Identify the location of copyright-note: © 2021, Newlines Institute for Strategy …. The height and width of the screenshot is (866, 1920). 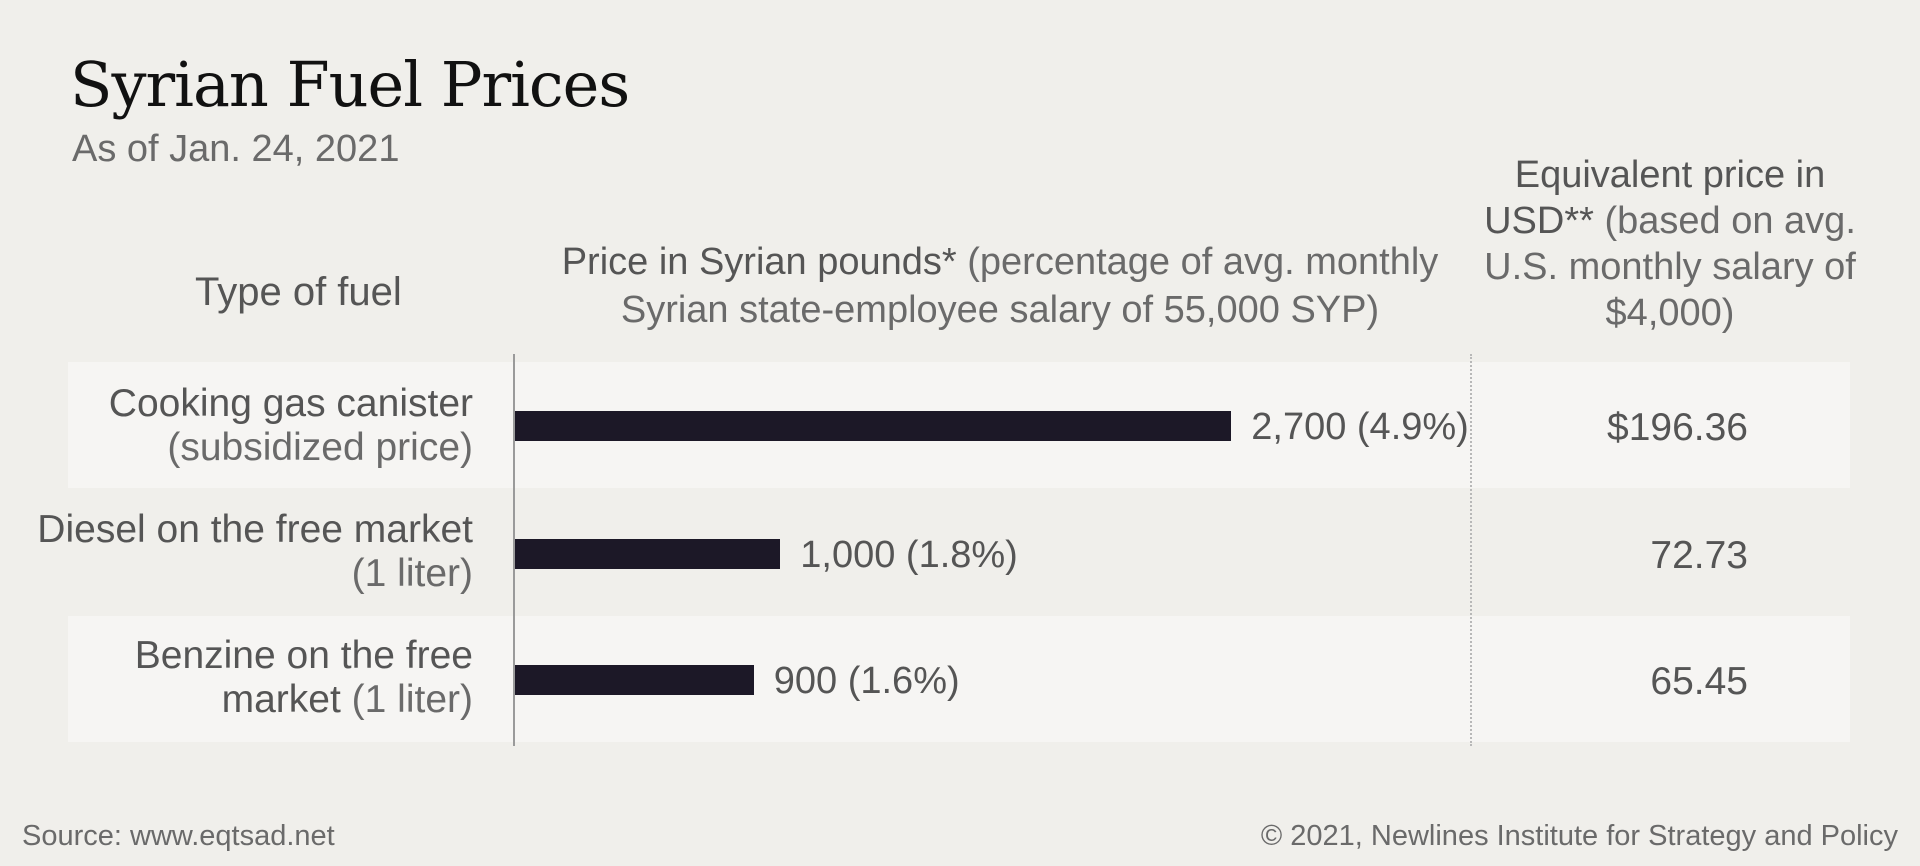
(1579, 836).